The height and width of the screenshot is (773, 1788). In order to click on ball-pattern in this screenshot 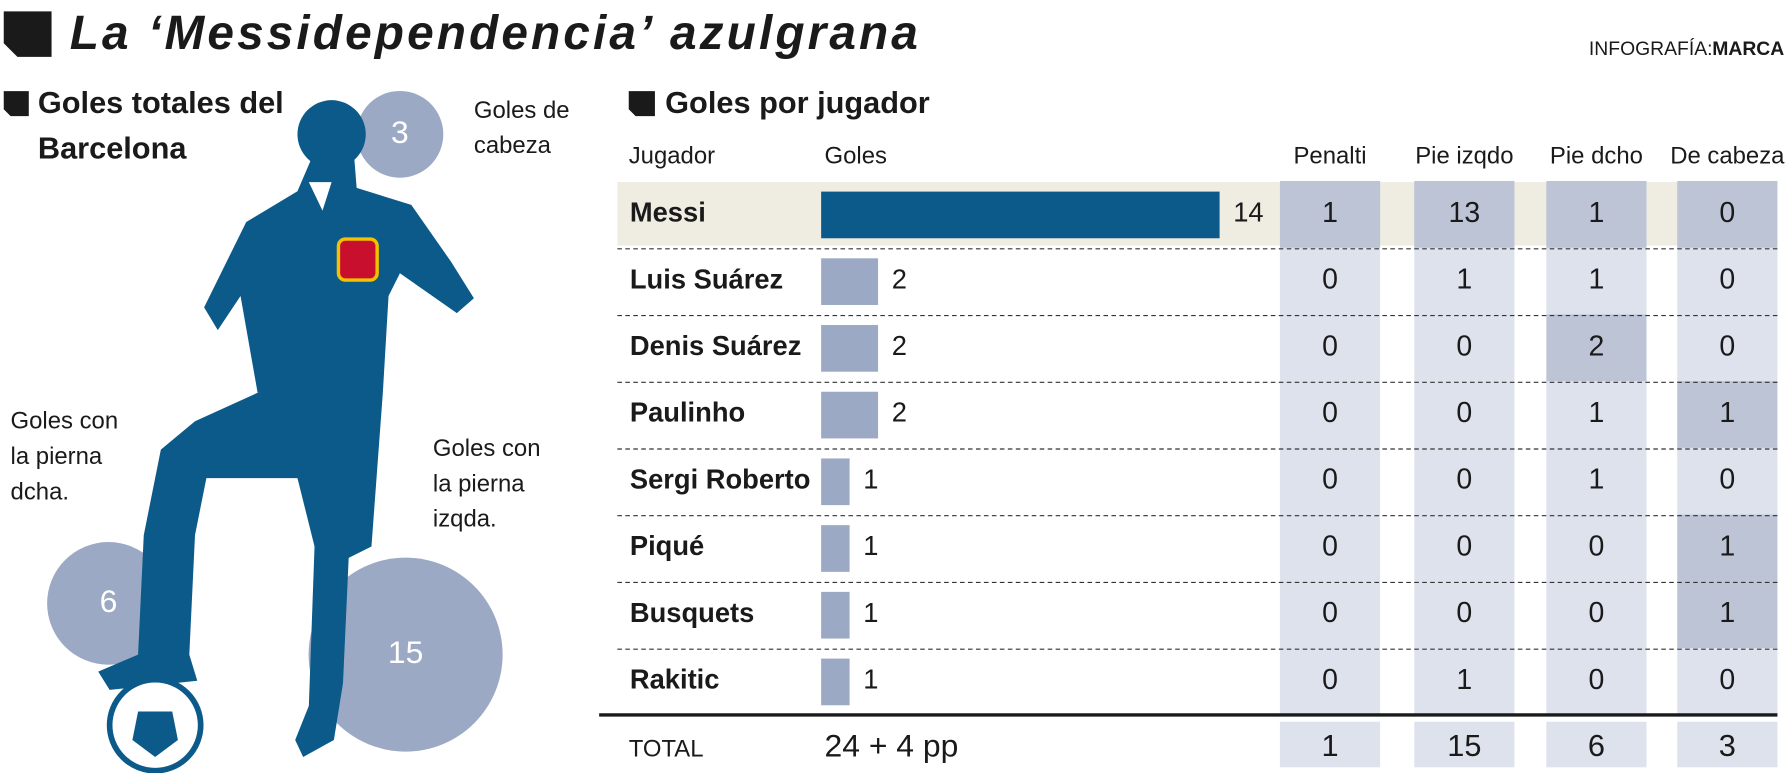, I will do `click(155, 734)`.